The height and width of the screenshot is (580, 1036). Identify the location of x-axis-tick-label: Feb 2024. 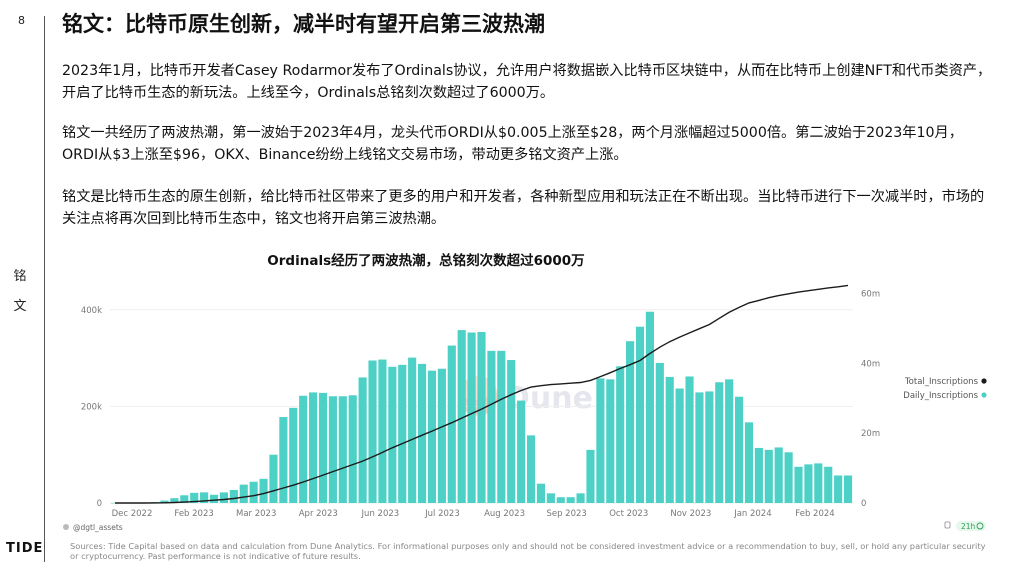
(814, 514).